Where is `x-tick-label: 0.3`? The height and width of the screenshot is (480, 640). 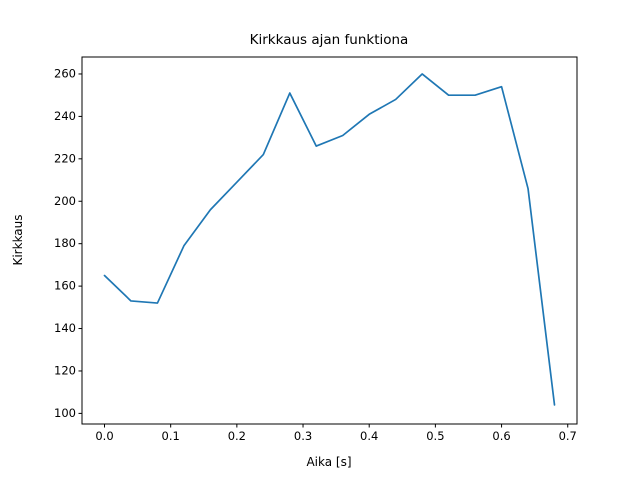 x-tick-label: 0.3 is located at coordinates (303, 436).